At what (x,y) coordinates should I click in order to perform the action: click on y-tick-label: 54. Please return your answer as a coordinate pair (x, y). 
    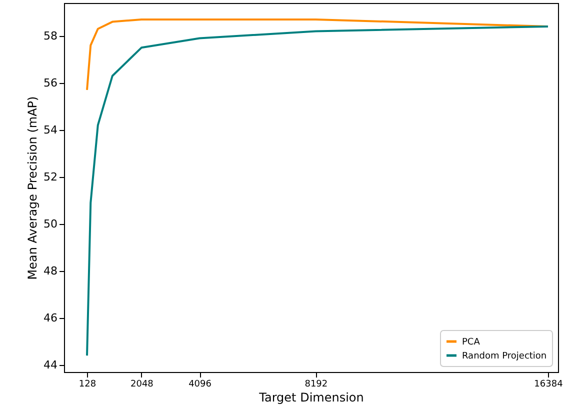
    Looking at the image, I should click on (51, 129).